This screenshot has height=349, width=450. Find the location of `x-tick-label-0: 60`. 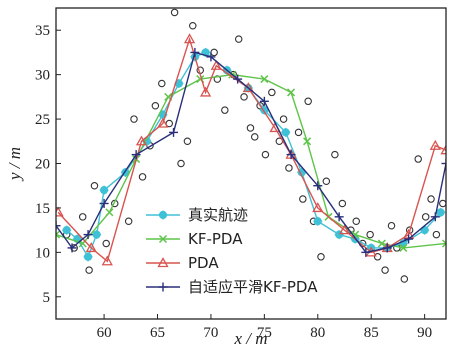

x-tick-label-0: 60 is located at coordinates (104, 333).